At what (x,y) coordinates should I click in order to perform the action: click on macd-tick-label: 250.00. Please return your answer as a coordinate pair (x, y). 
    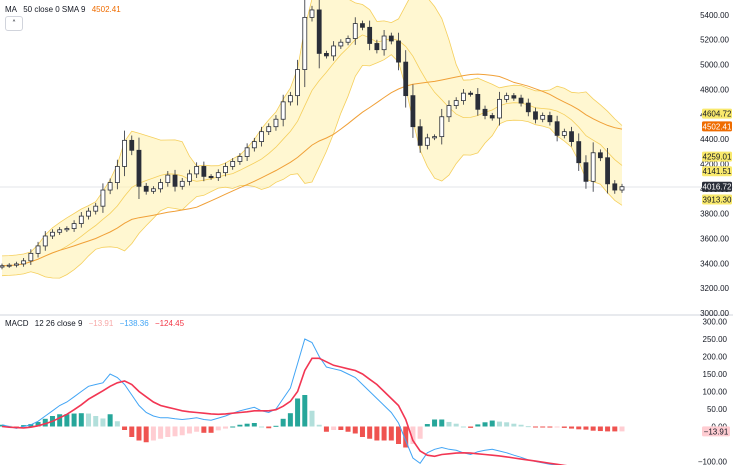
    Looking at the image, I should click on (715, 339).